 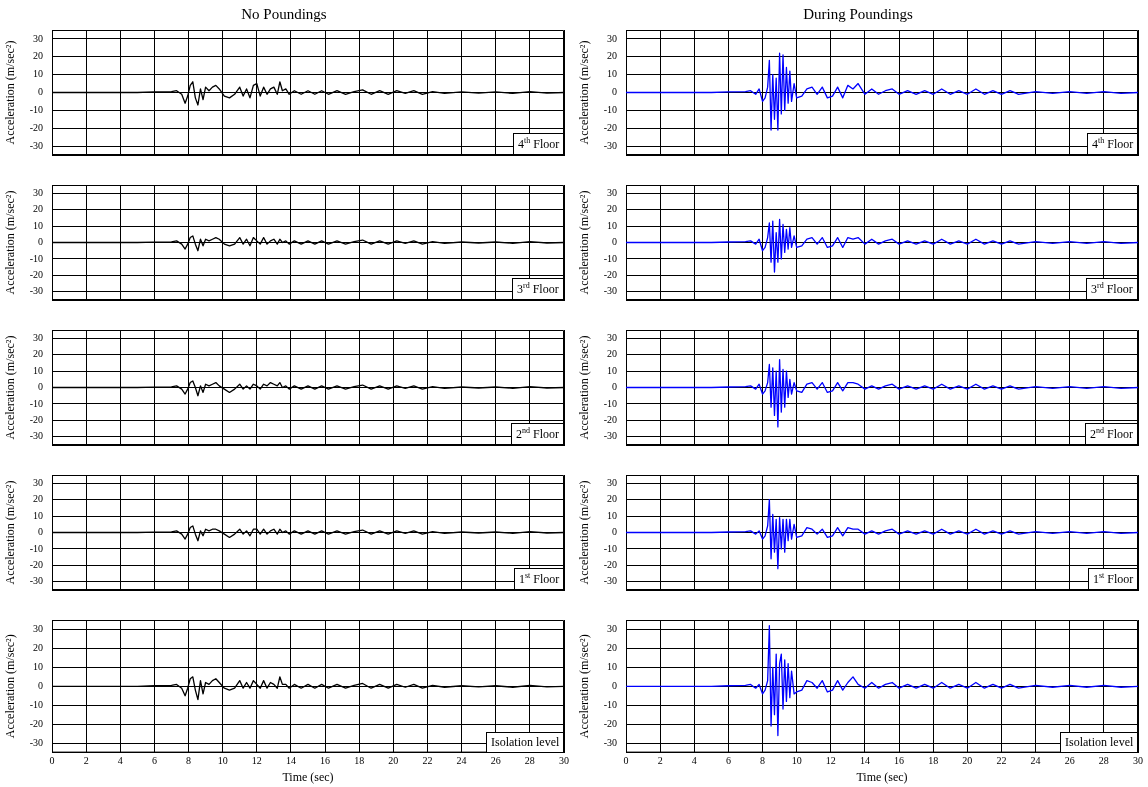 What do you see at coordinates (538, 434) in the screenshot?
I see `annotation: 2$^{nd}$ Floor` at bounding box center [538, 434].